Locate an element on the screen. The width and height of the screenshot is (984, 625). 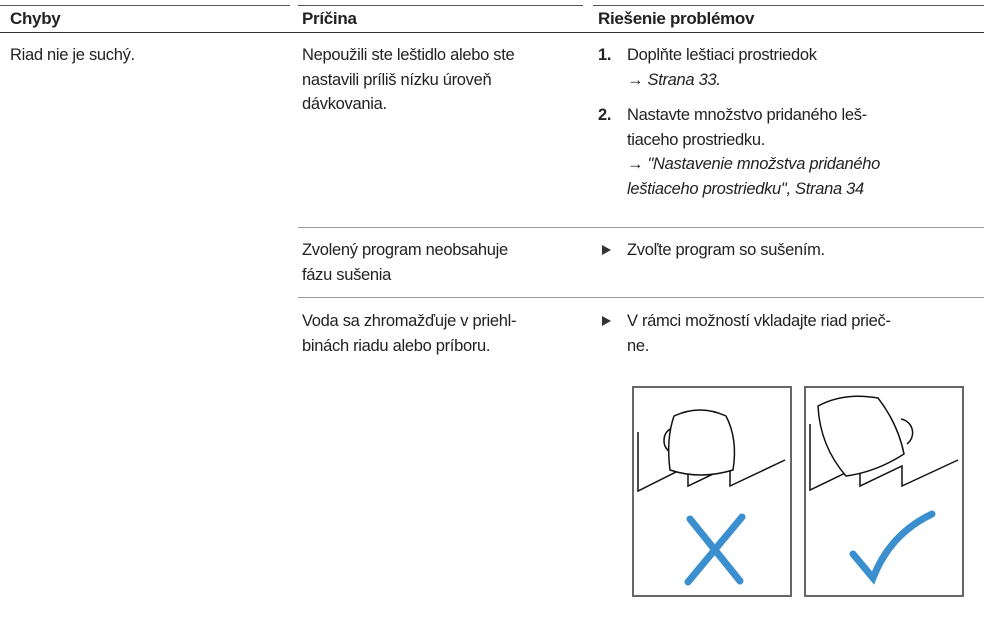
reference: leštiaceho prostriedku", Strana 34 is located at coordinates (745, 188).